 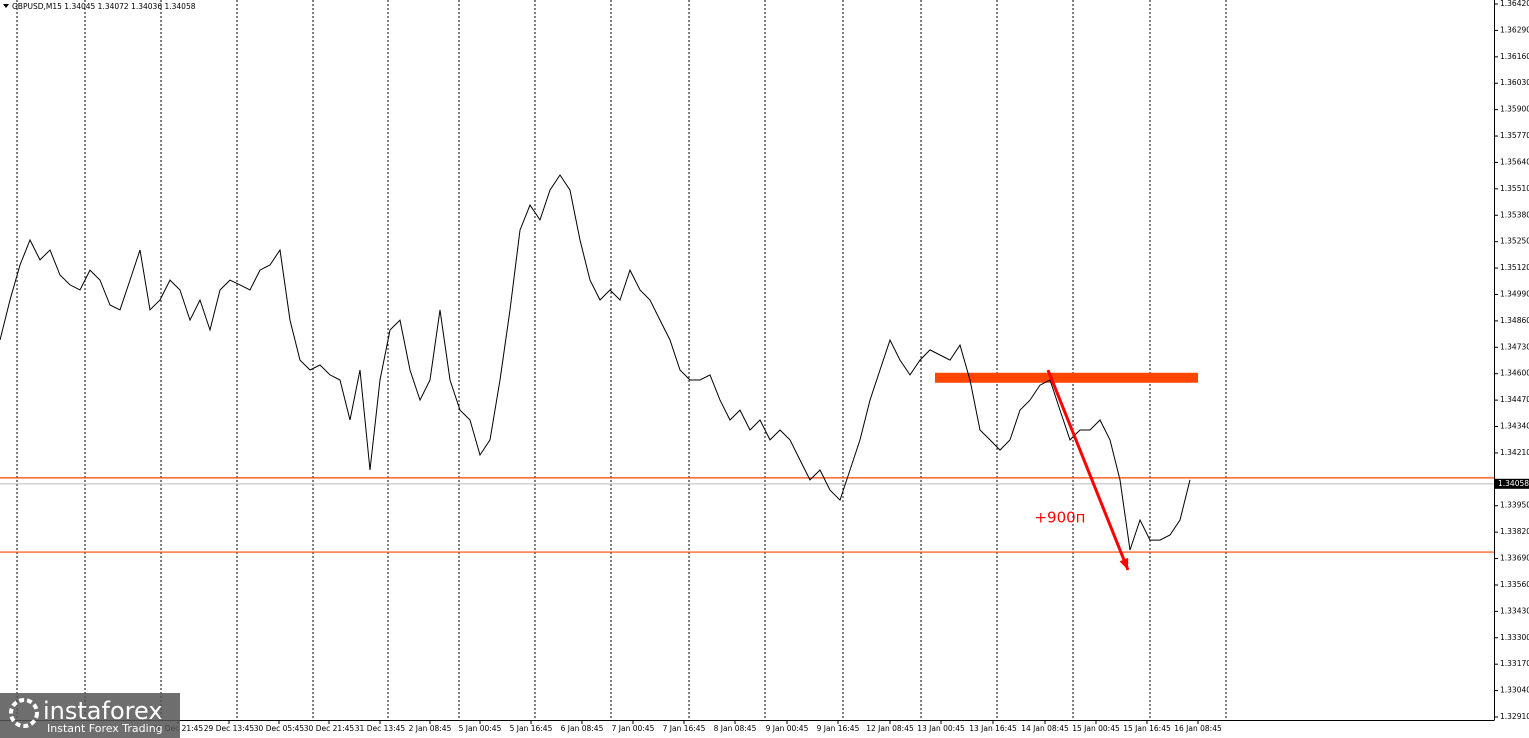 What do you see at coordinates (633, 728) in the screenshot?
I see `x-tick-label: 7 Jan 00:45` at bounding box center [633, 728].